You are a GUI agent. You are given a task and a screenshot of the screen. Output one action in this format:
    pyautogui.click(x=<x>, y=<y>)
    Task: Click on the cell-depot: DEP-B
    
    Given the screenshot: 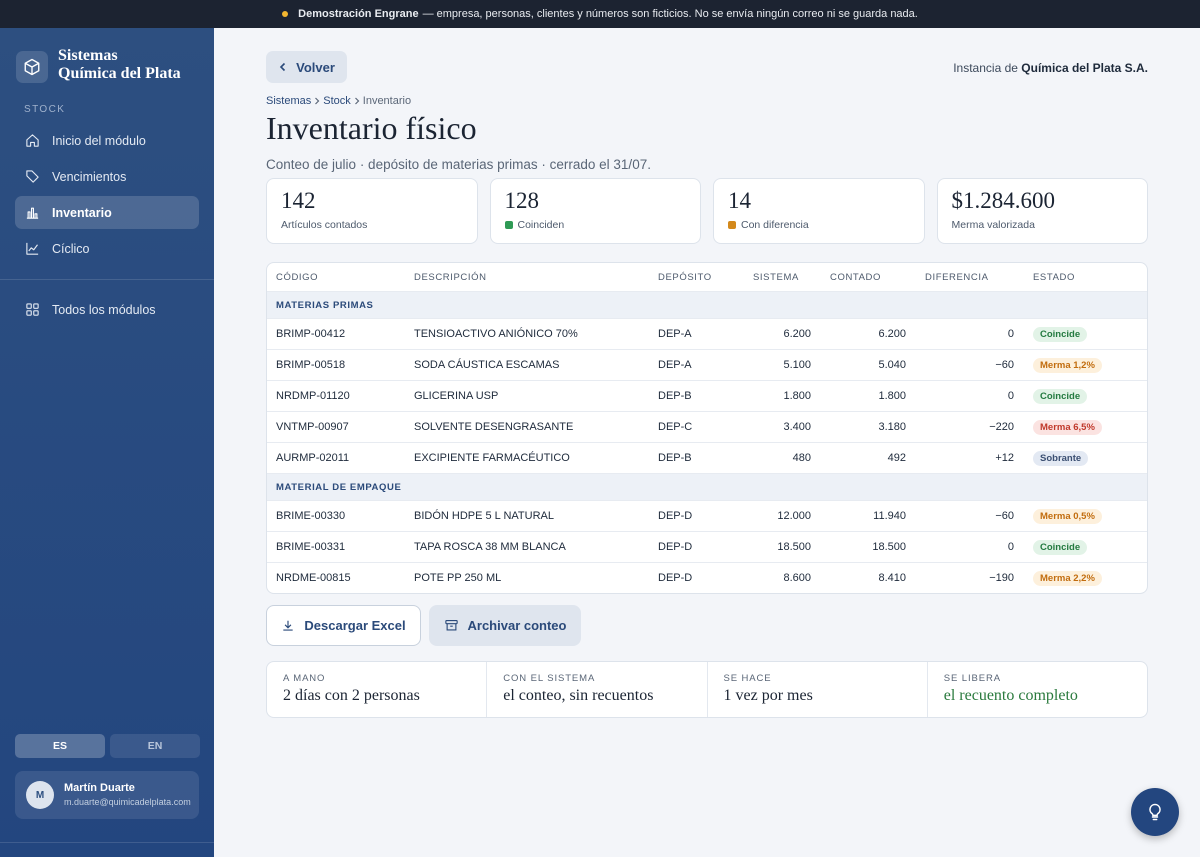 What is the action you would take?
    pyautogui.click(x=675, y=458)
    